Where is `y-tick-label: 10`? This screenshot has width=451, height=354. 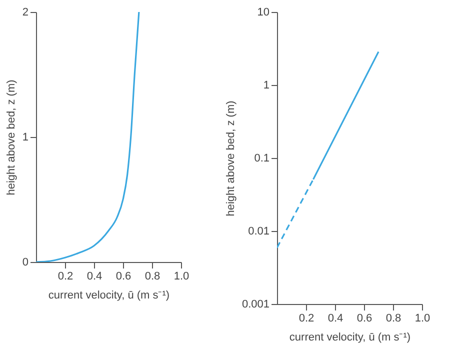
y-tick-label: 10 is located at coordinates (263, 12).